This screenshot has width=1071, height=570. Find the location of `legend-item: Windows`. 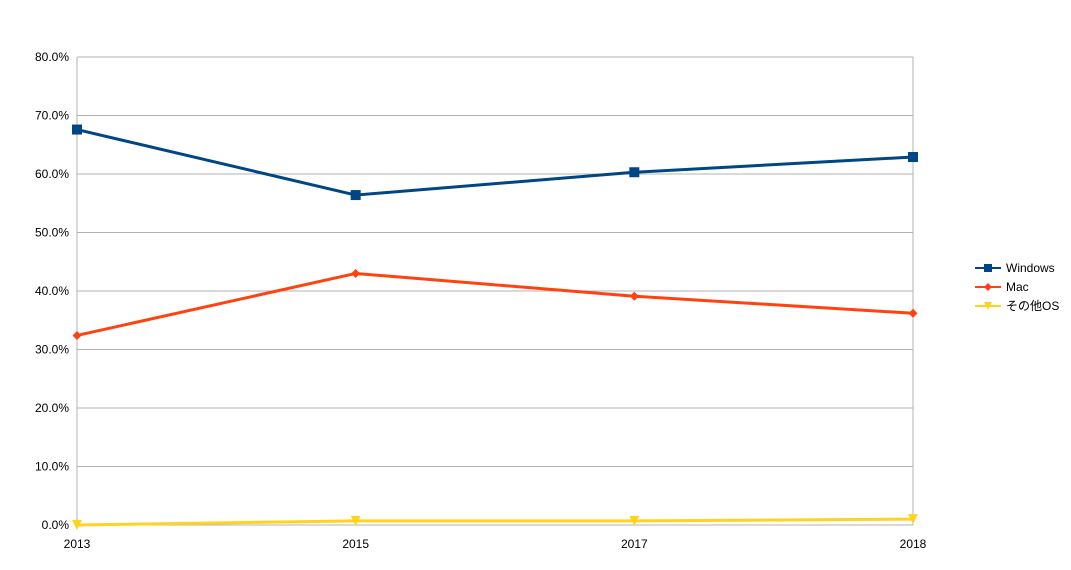

legend-item: Windows is located at coordinates (1015, 268).